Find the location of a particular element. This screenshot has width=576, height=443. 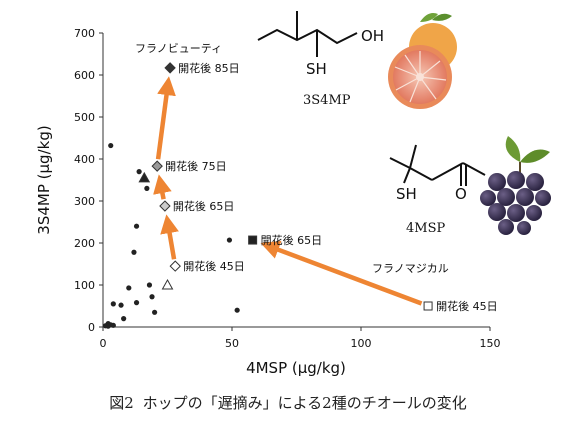

figure-caption-text: ホップの「遅摘み」による2種のチオールの変化 is located at coordinates (304, 403).